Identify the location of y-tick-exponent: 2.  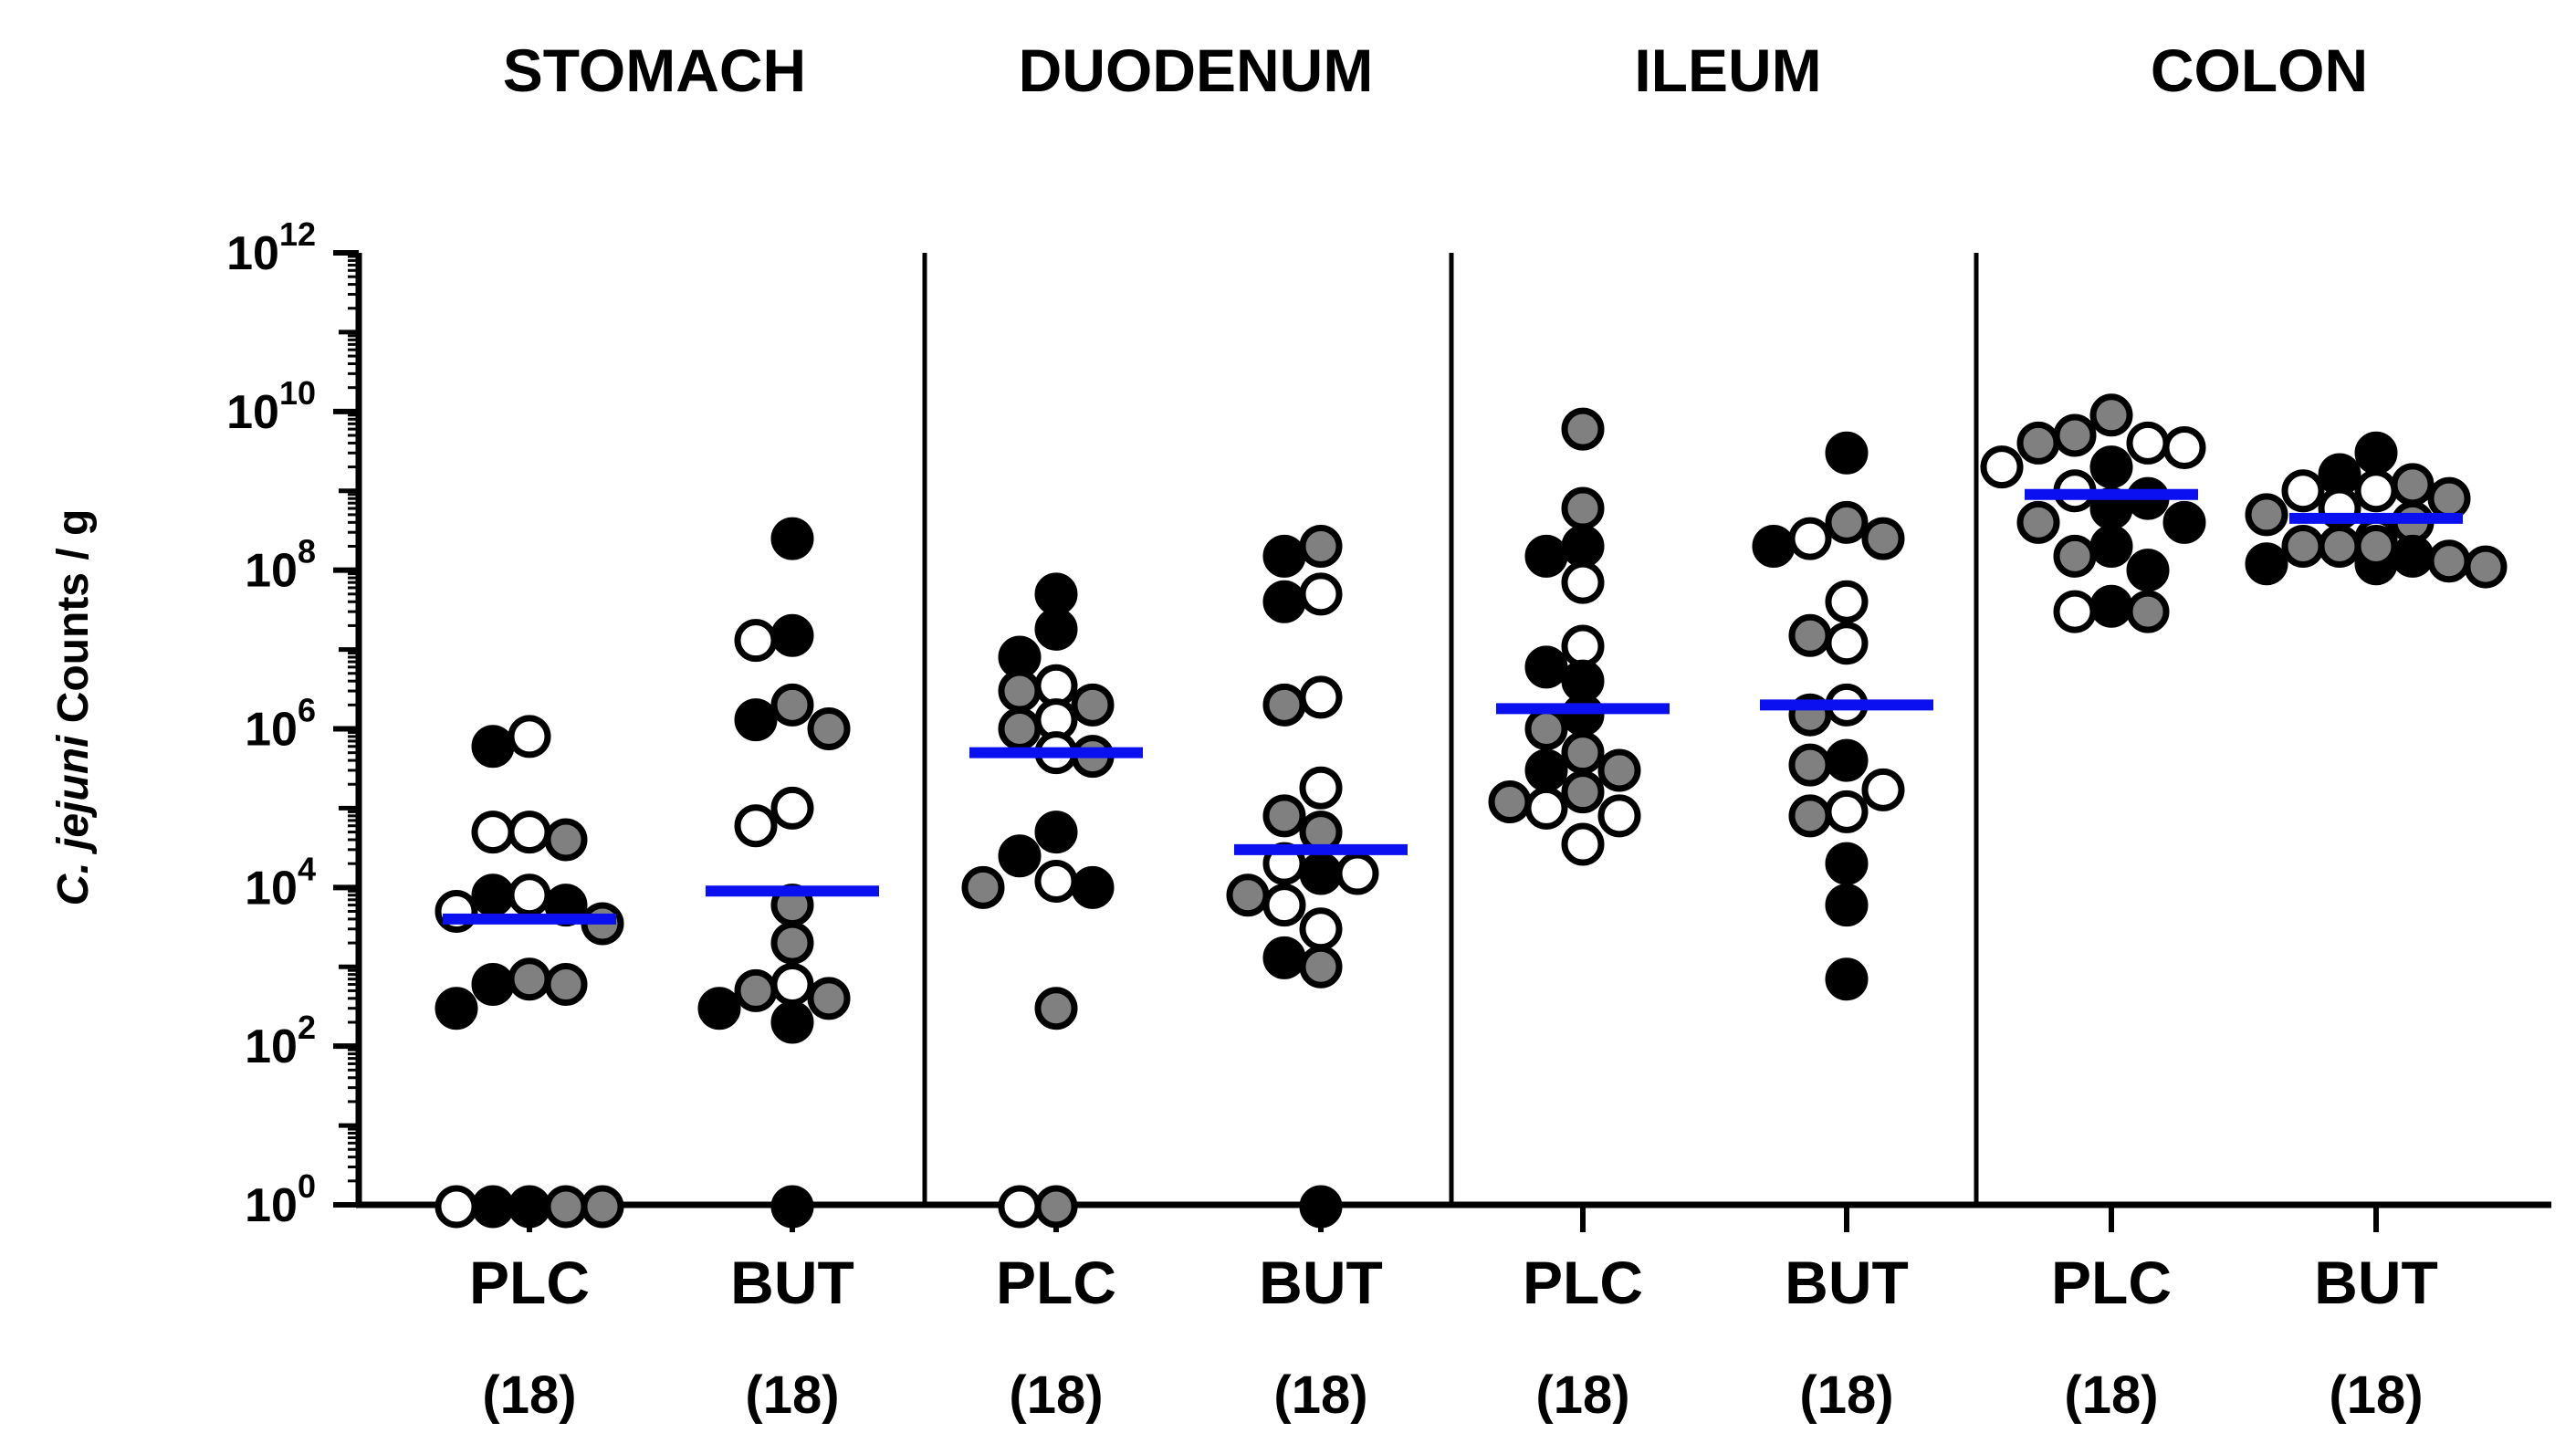
(307, 1028).